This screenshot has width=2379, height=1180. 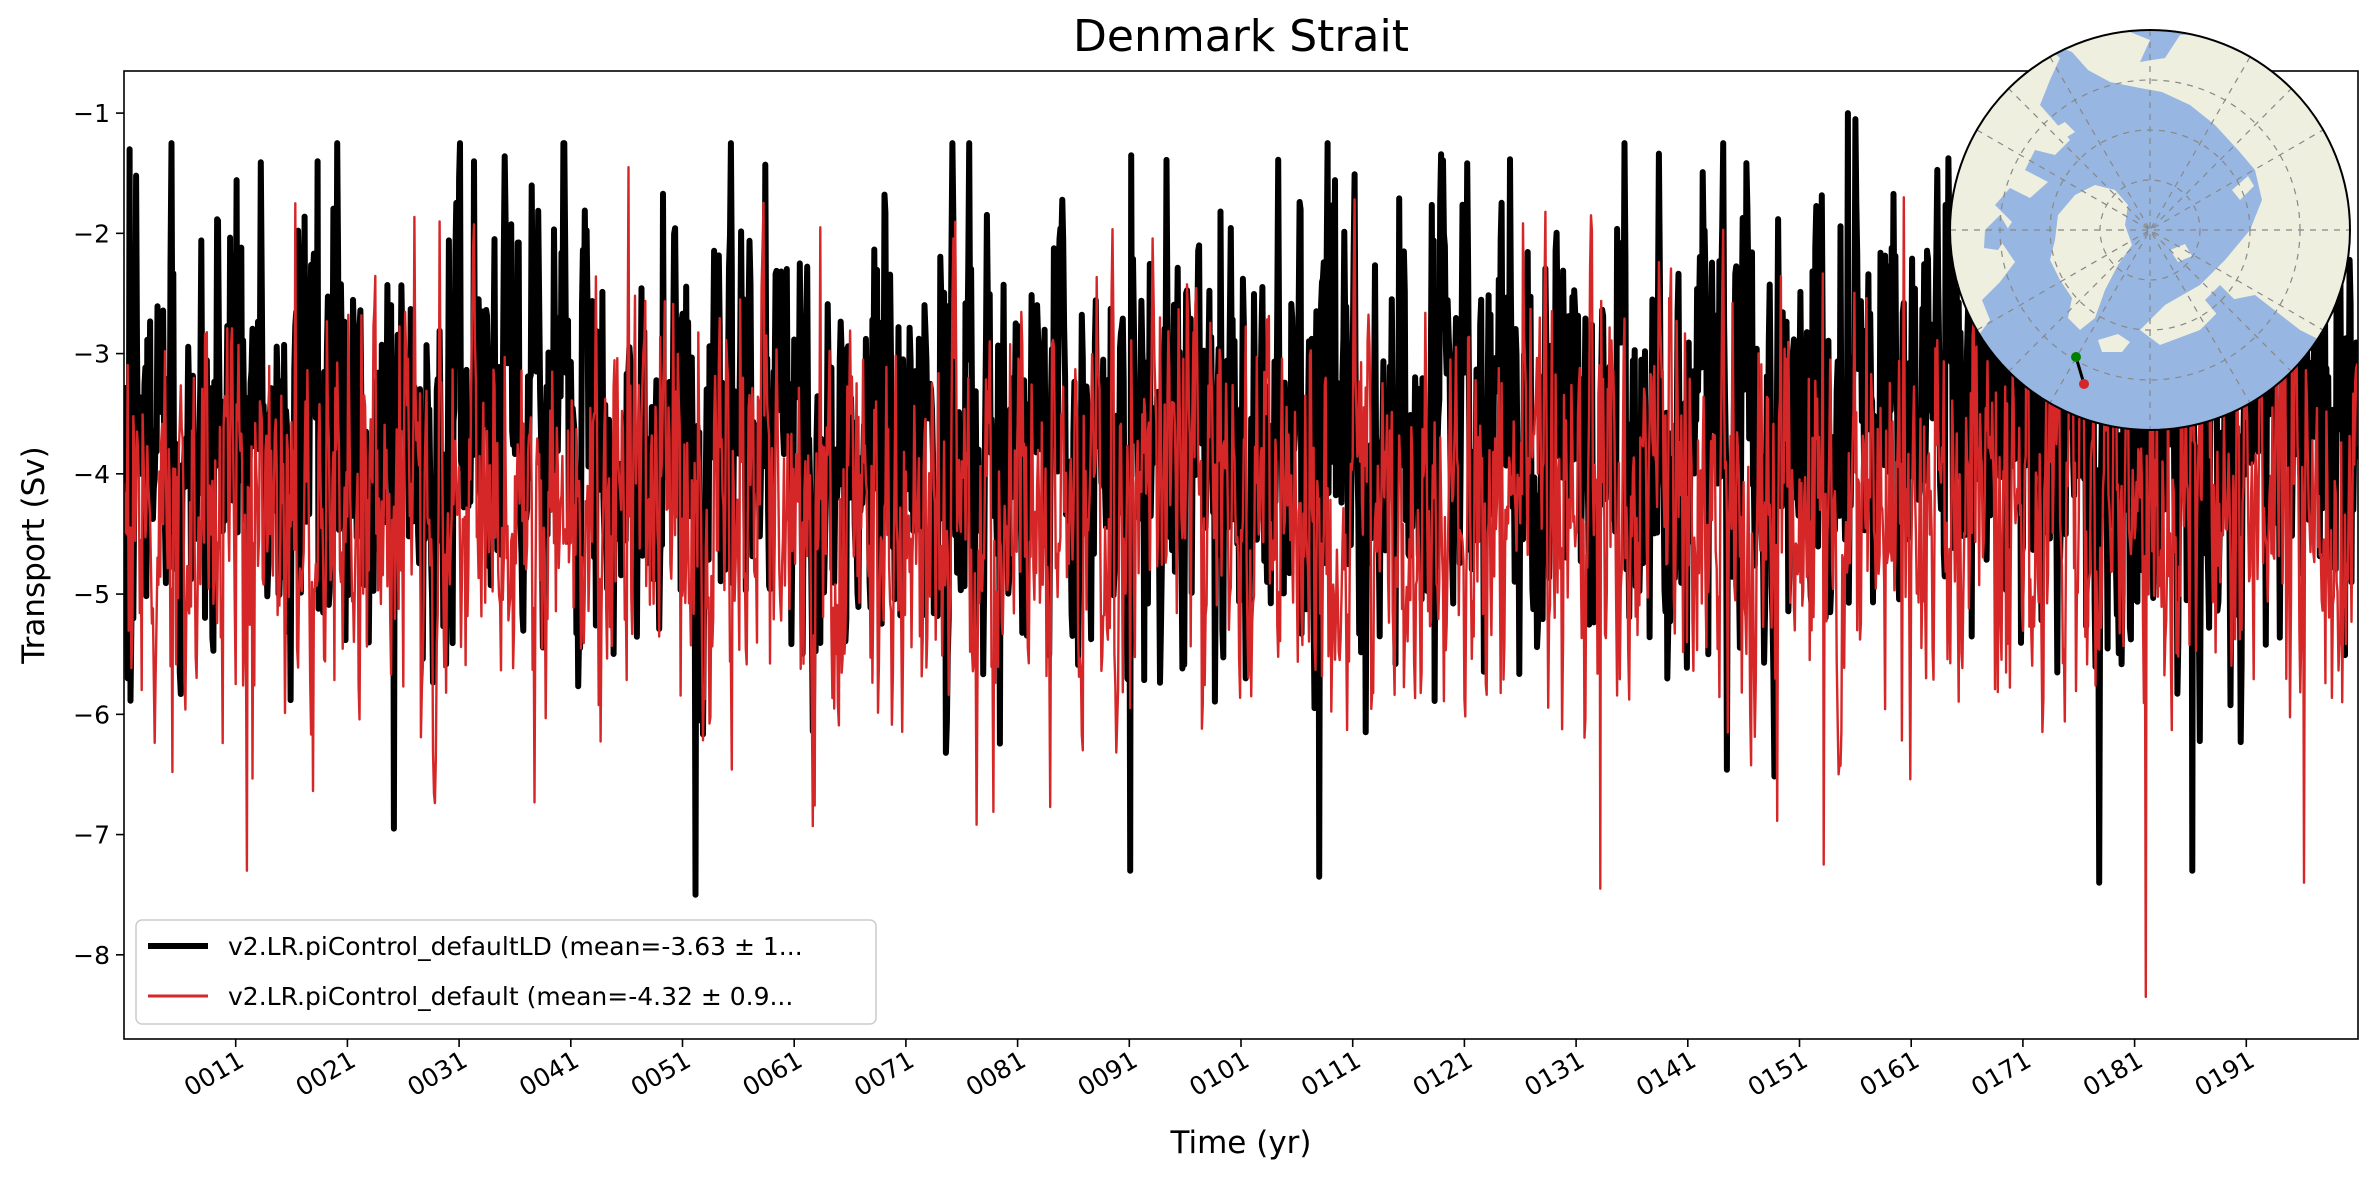 I want to click on x-axis-label: Time (yr), so click(x=1241, y=1143).